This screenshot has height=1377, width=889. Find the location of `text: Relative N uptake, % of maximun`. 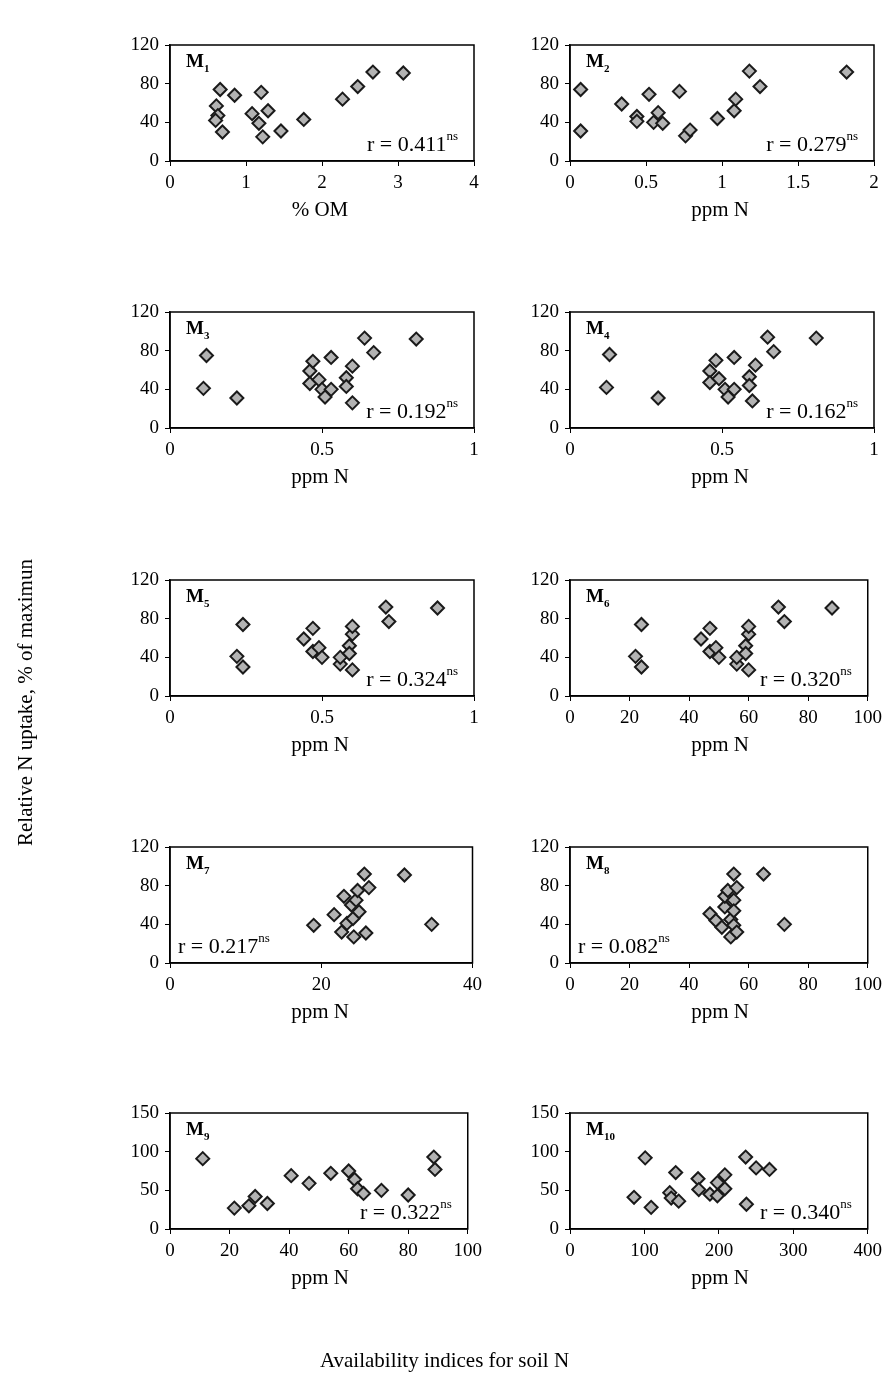

text: Relative N uptake, % of maximun is located at coordinates (25, 703).